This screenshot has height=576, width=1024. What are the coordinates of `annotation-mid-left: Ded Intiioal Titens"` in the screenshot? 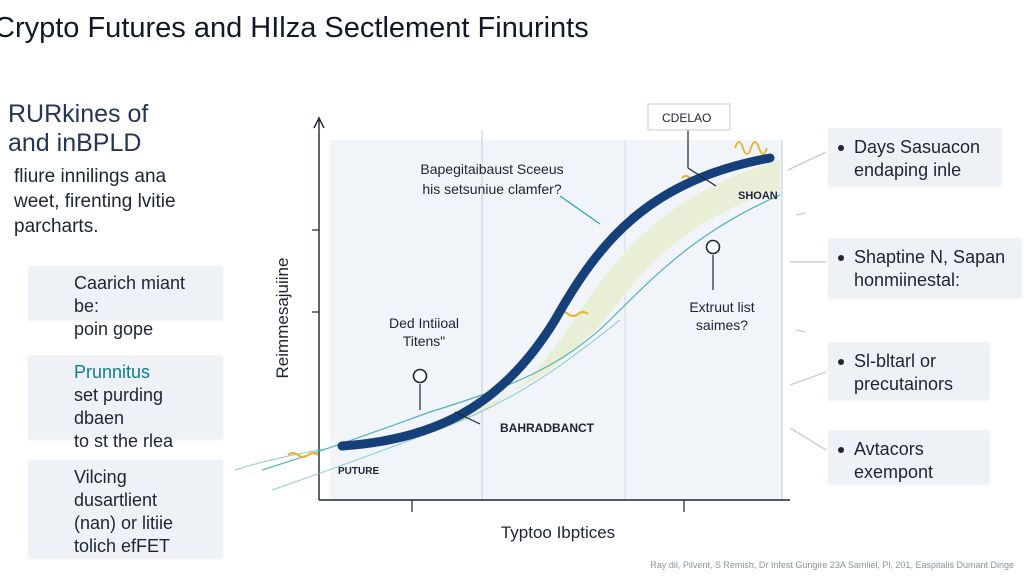 It's located at (424, 332).